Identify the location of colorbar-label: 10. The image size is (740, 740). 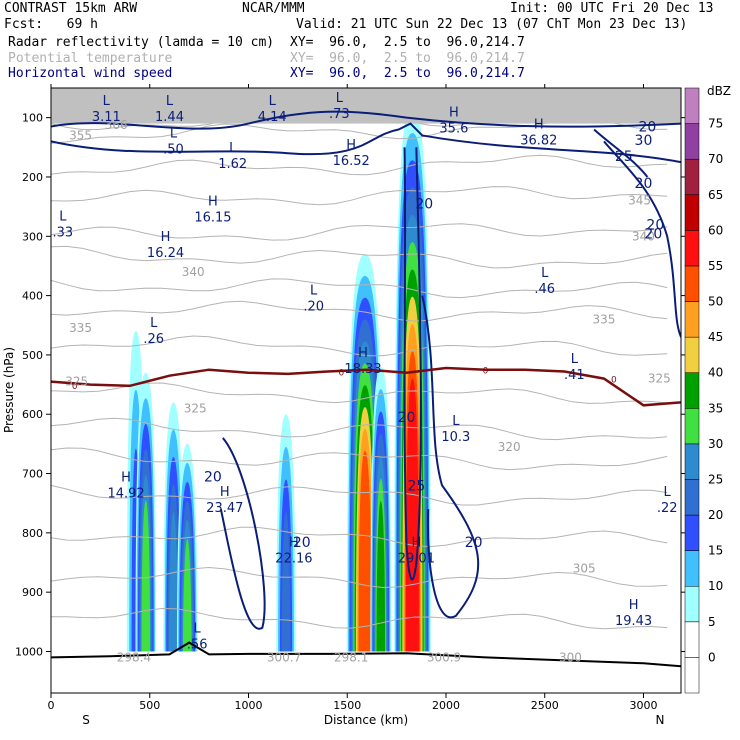
(715, 586).